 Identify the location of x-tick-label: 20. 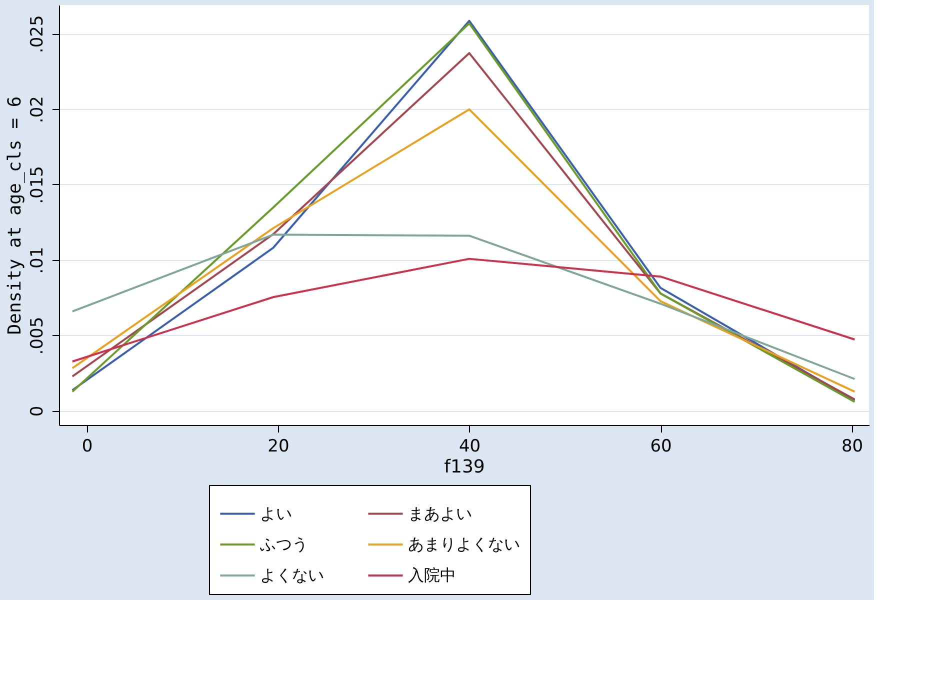
(279, 446).